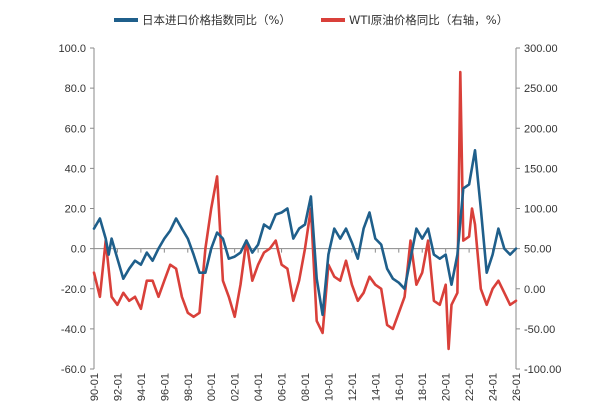 The width and height of the screenshot is (612, 416). I want to click on x-tick-label: 26-01, so click(517, 387).